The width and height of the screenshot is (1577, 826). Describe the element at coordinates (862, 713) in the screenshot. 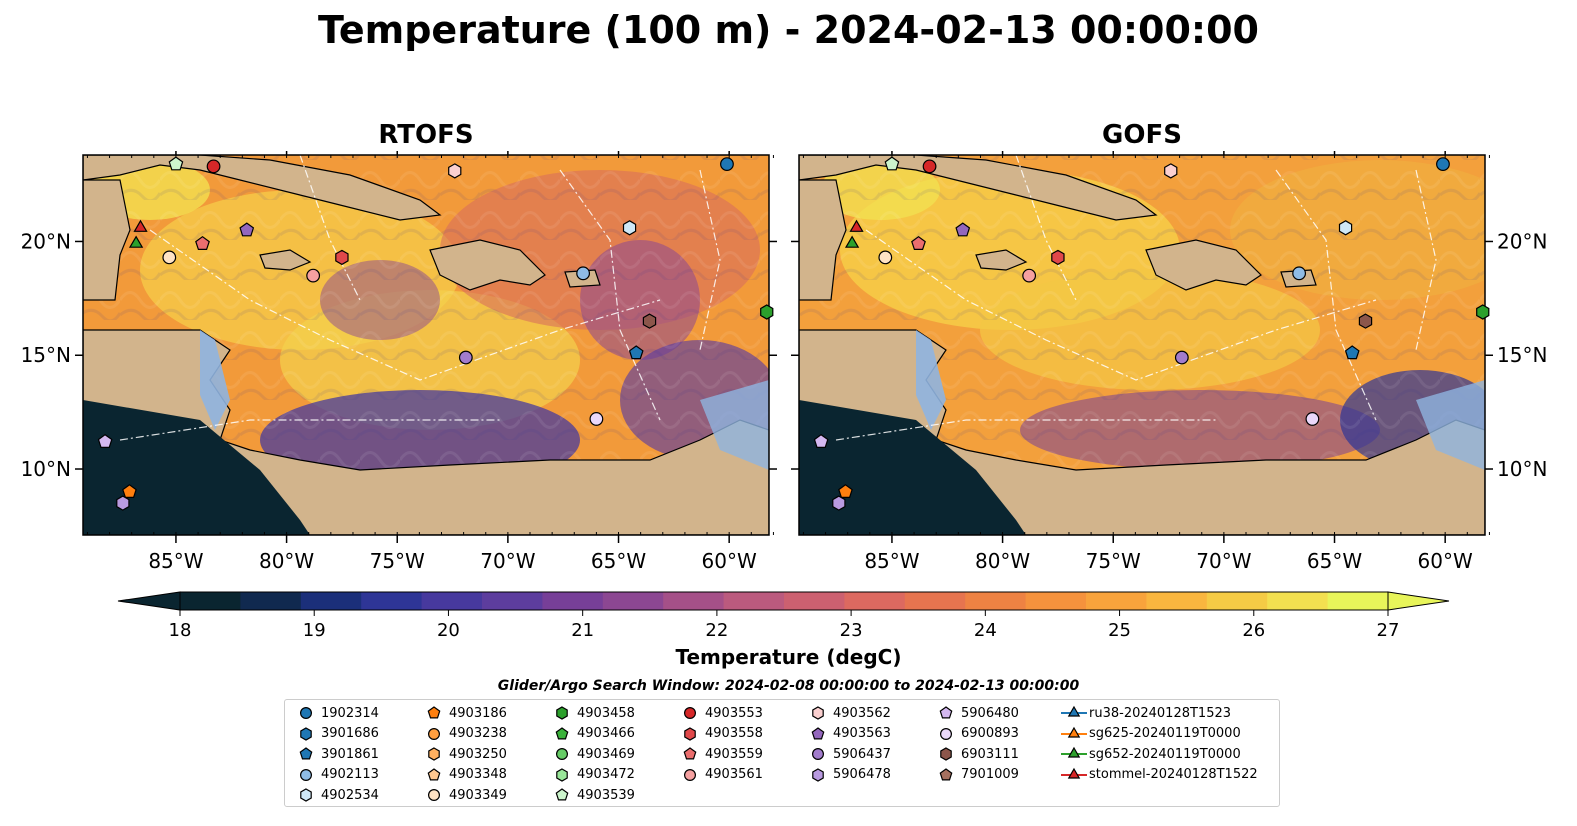

I see `legend-label: 4903562` at that location.